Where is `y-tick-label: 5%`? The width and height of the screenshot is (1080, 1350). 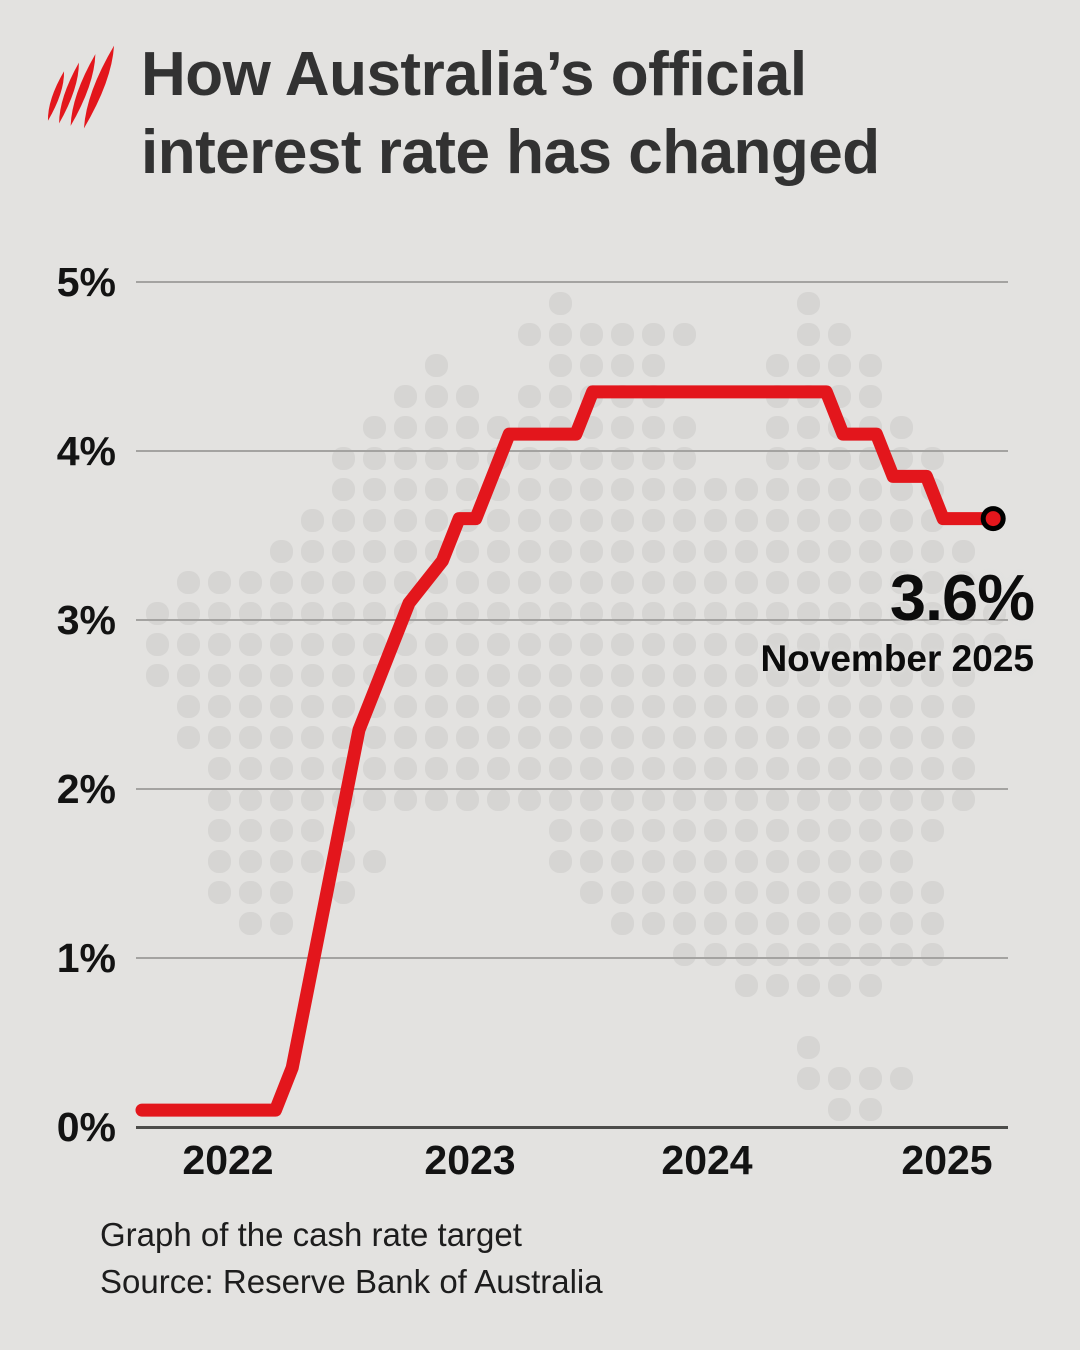 y-tick-label: 5% is located at coordinates (86, 282).